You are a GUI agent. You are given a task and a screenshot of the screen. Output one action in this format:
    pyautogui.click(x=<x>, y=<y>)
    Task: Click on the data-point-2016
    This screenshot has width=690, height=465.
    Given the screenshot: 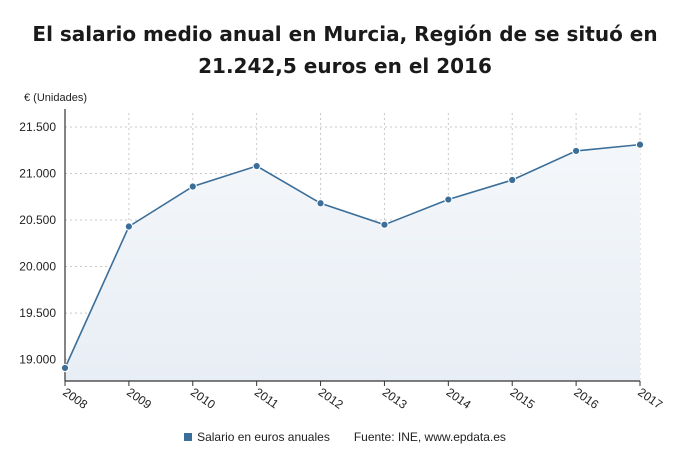 What is the action you would take?
    pyautogui.click(x=576, y=151)
    